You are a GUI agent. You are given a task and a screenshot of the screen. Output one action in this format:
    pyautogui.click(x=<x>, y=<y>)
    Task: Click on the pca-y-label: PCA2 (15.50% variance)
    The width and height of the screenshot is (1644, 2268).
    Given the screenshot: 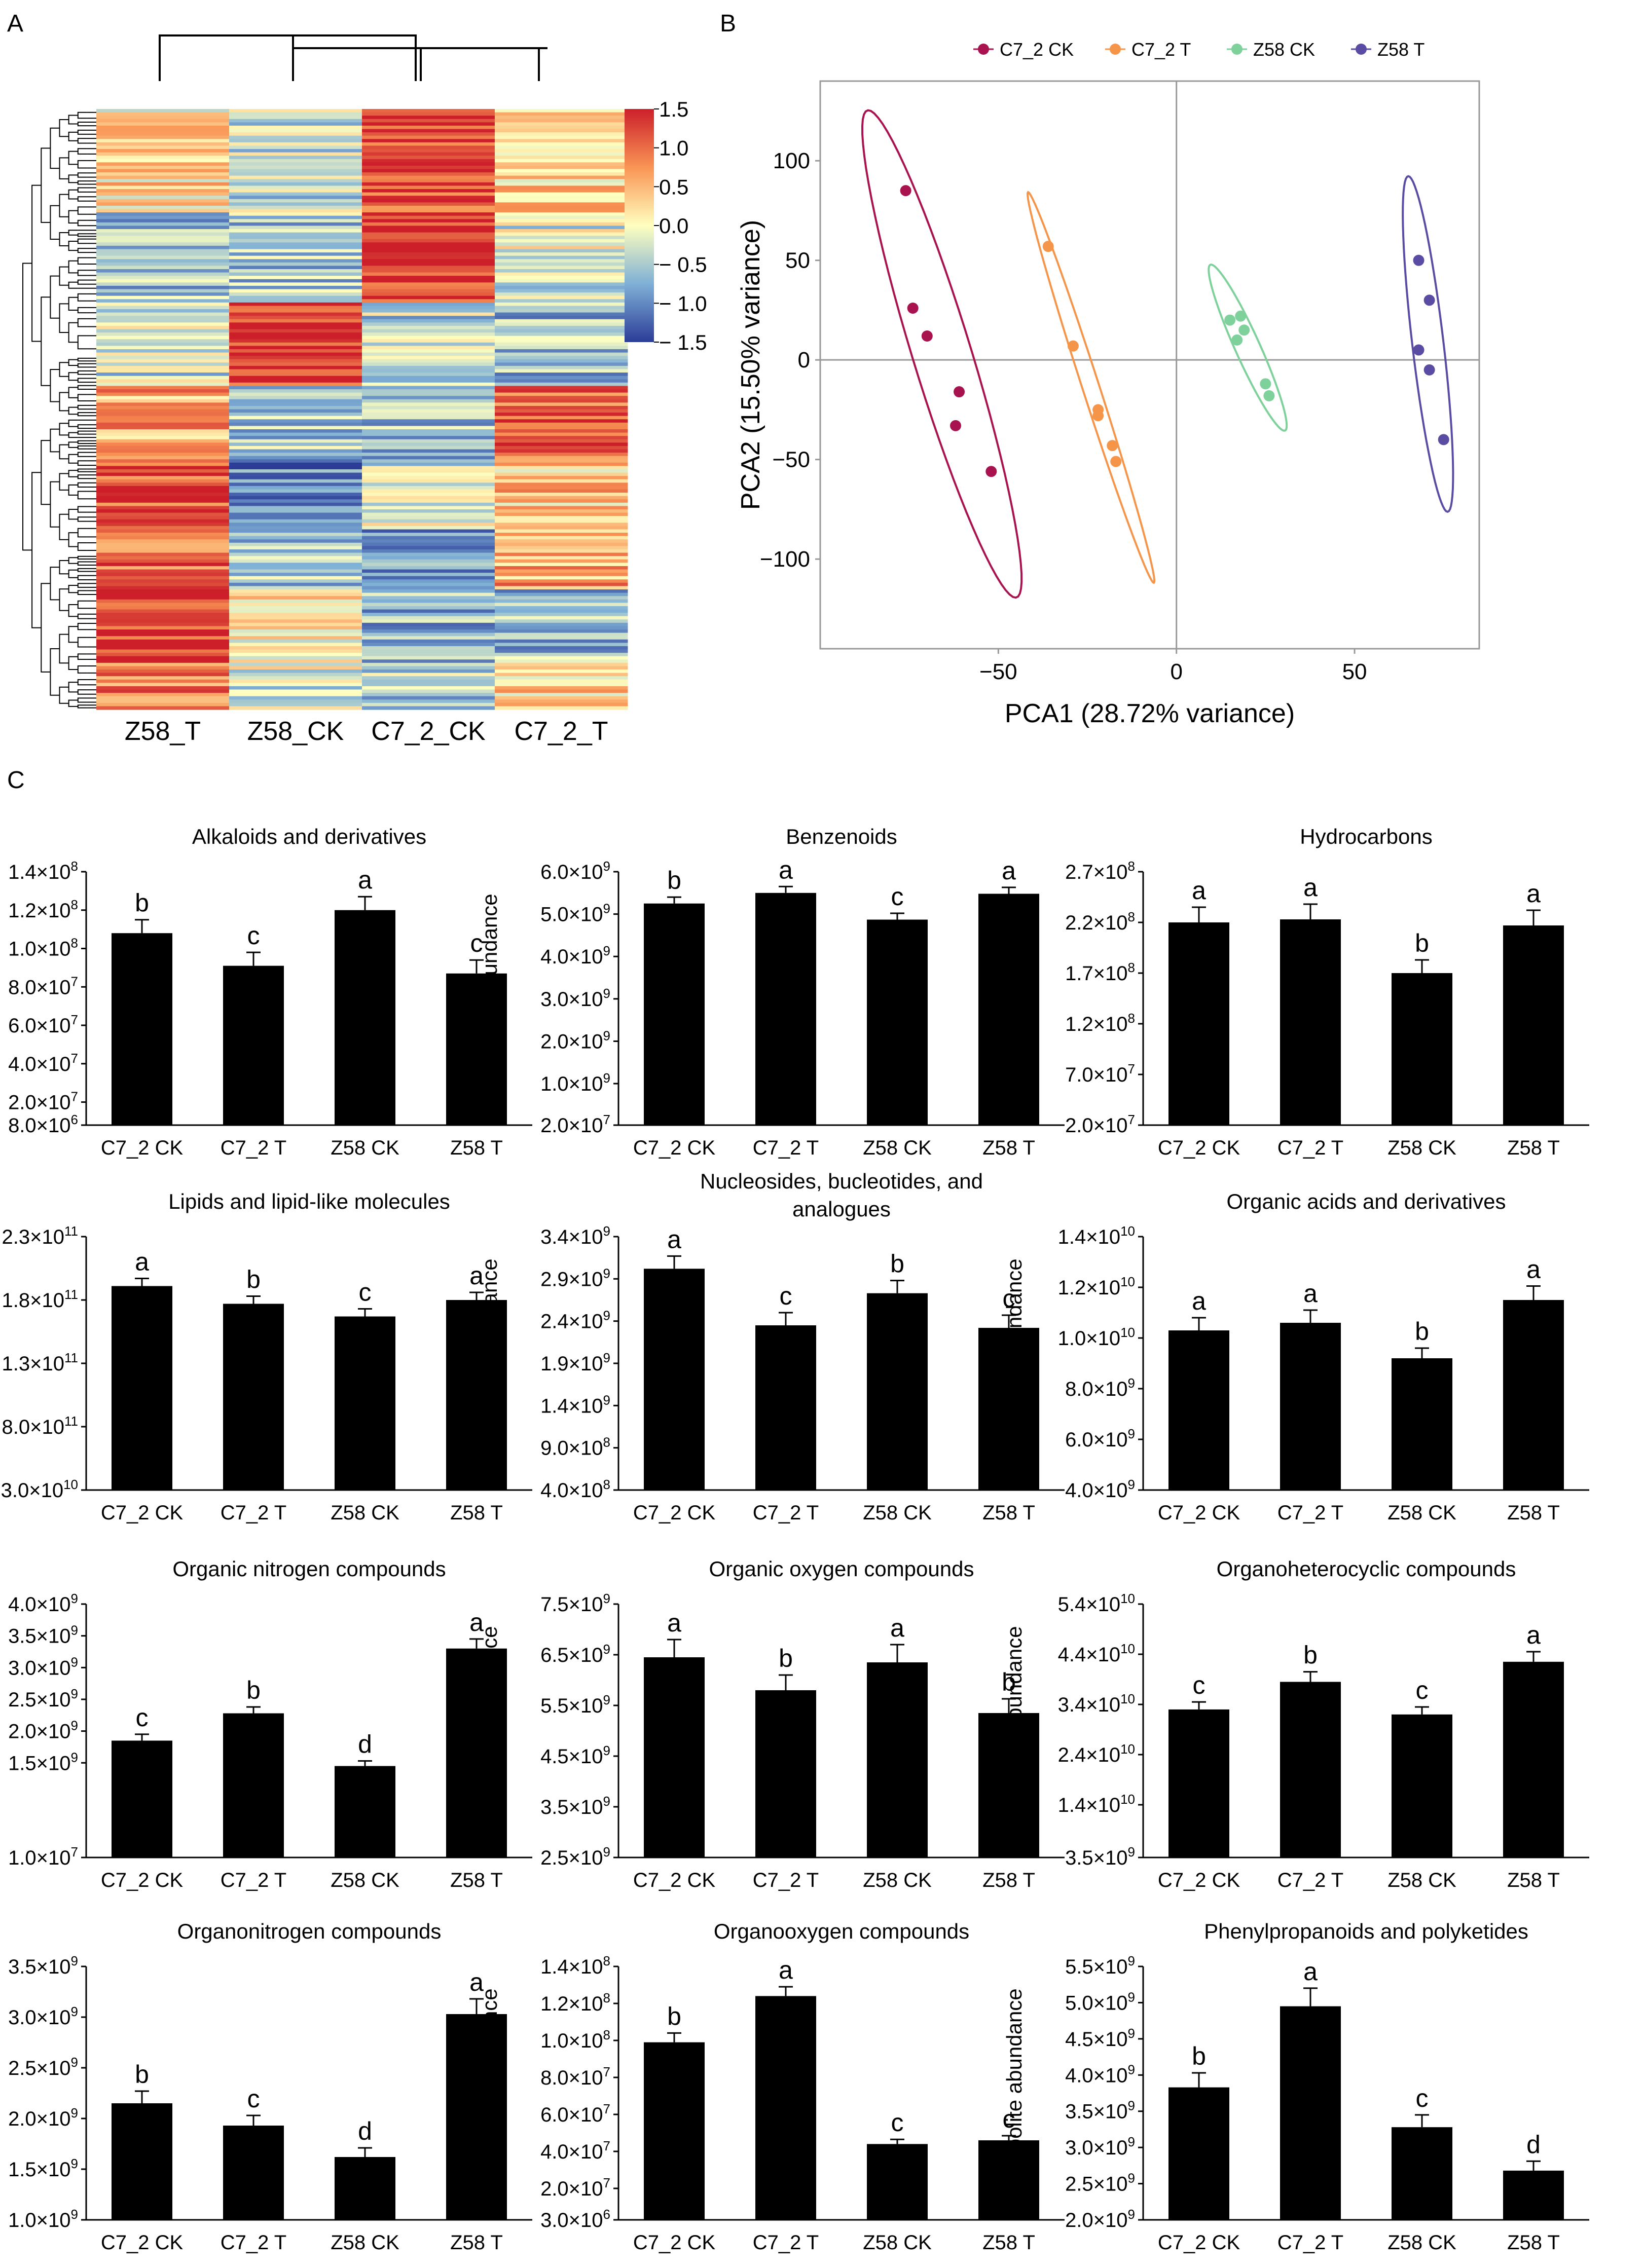 What is the action you would take?
    pyautogui.click(x=750, y=365)
    